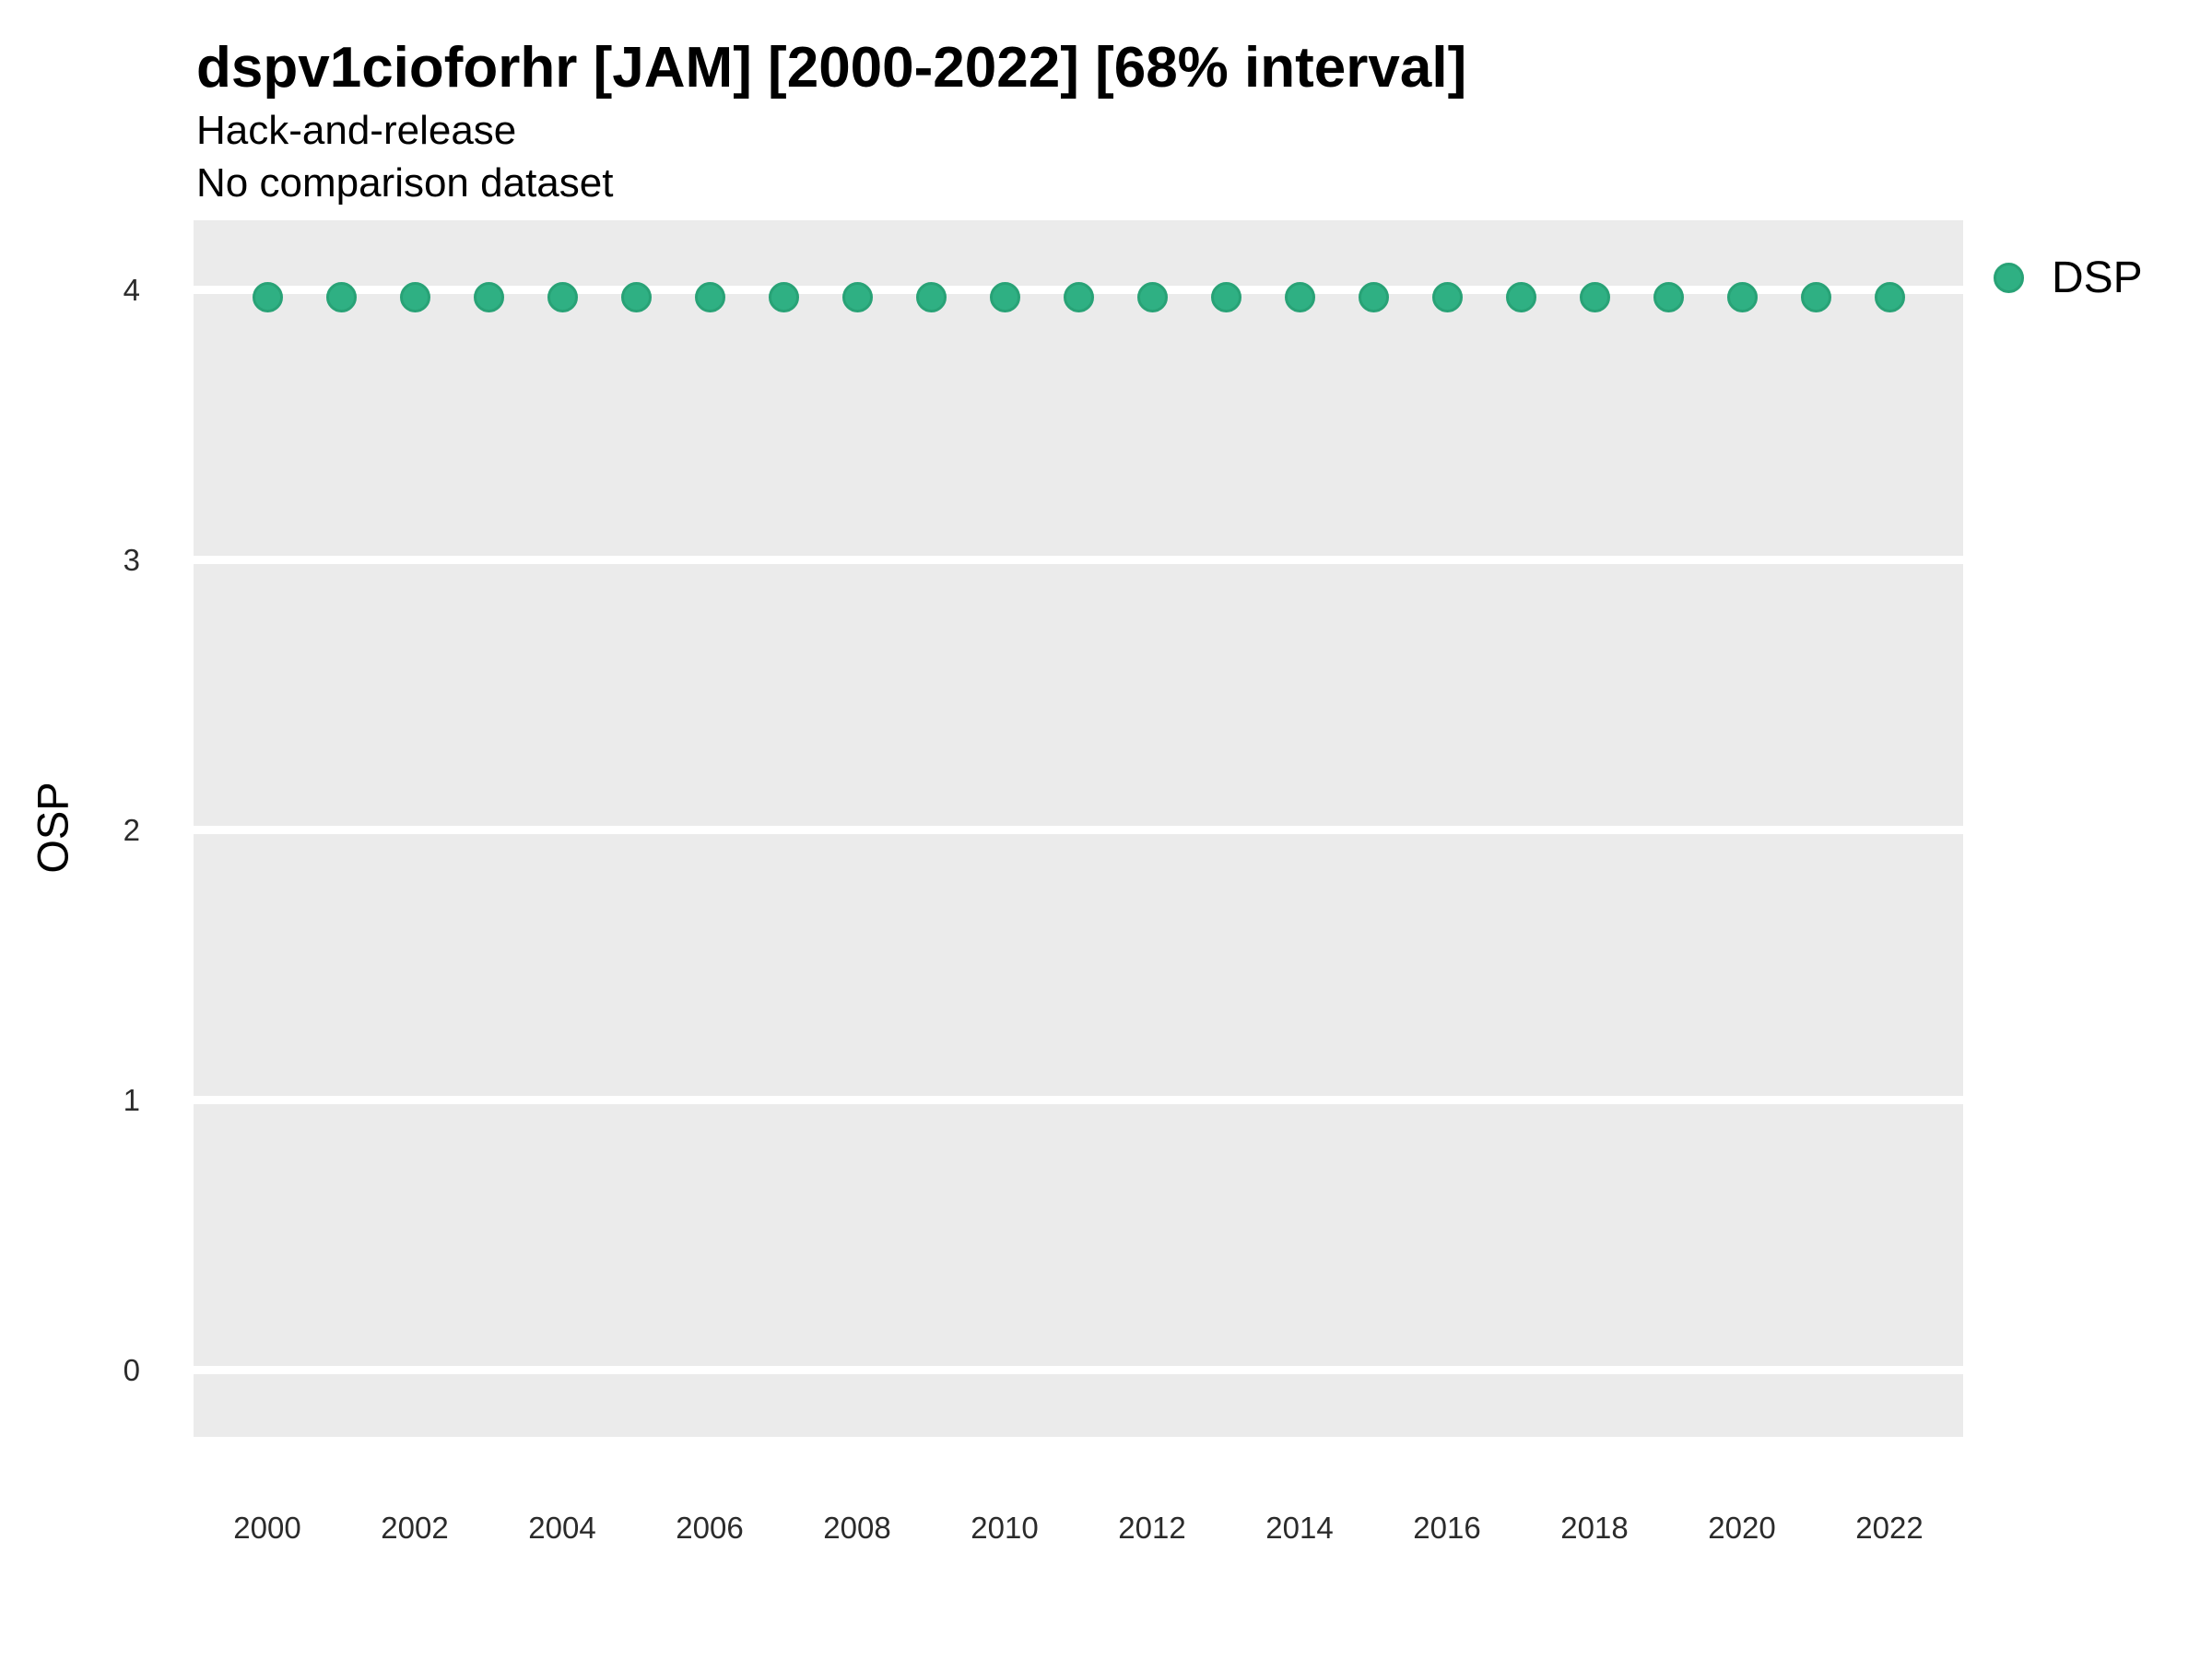 This screenshot has height=1659, width=2212. What do you see at coordinates (1520, 297) in the screenshot?
I see `data-point-dsp-2017` at bounding box center [1520, 297].